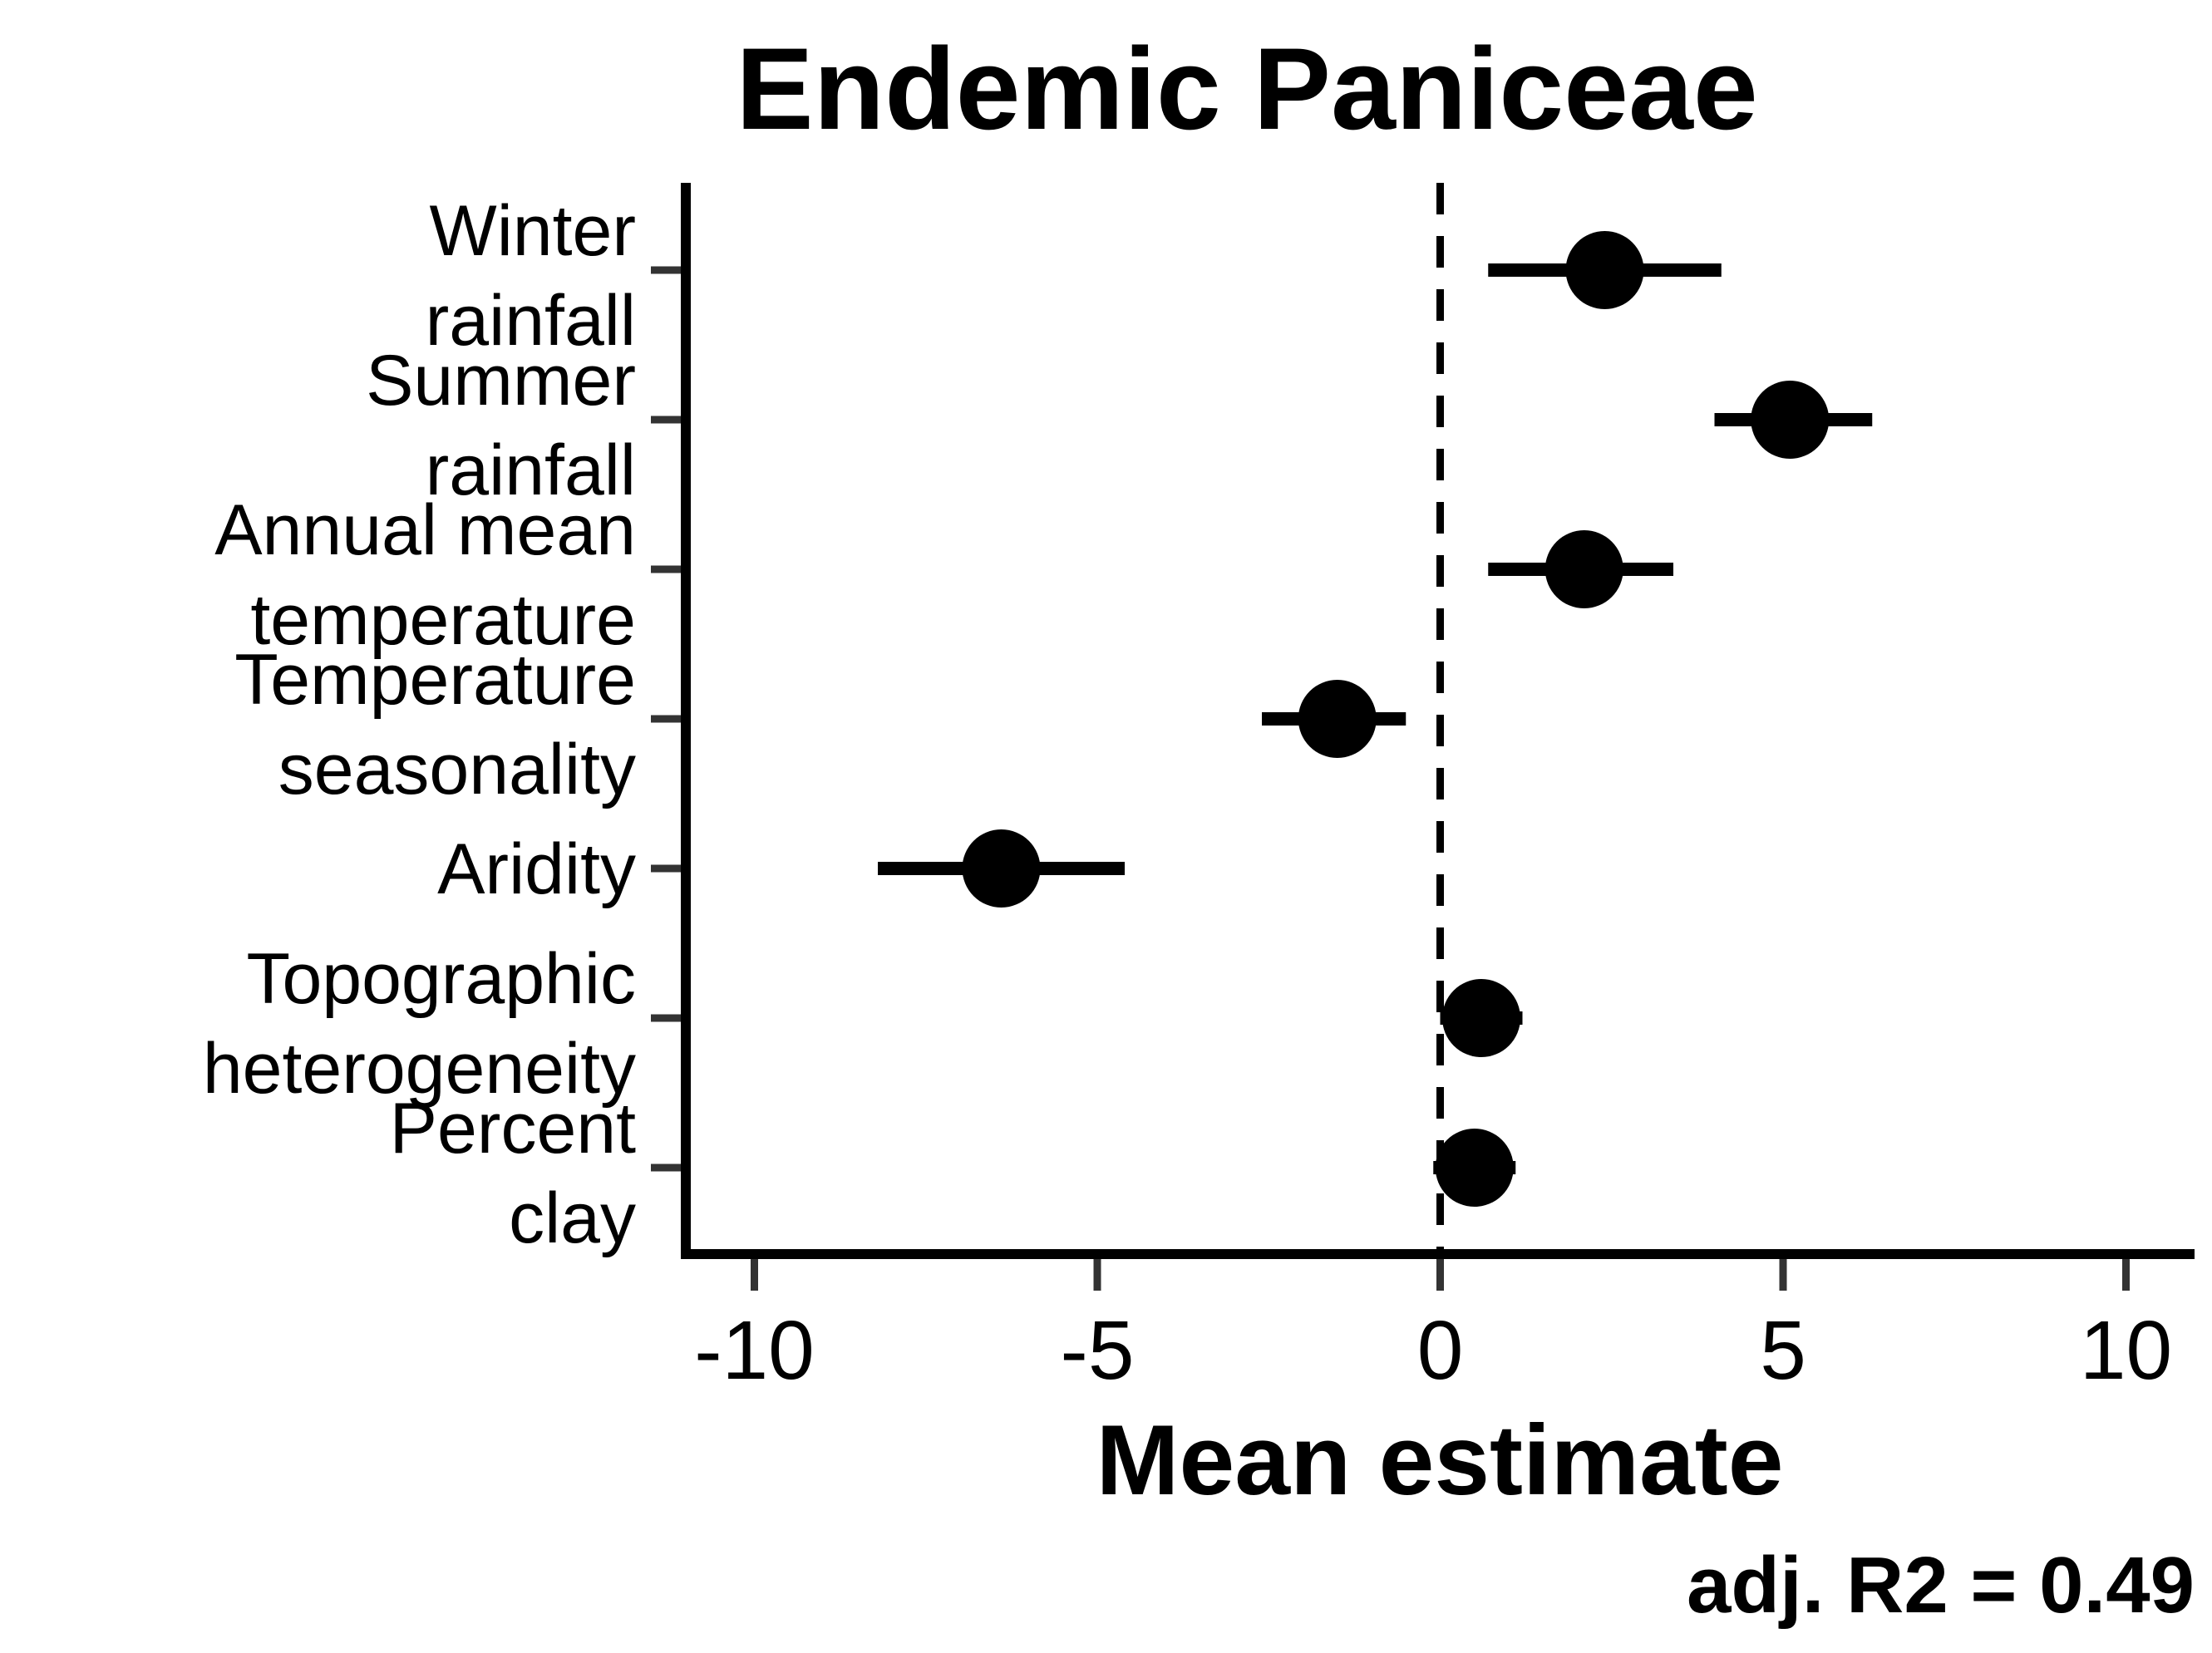  Describe the element at coordinates (501, 381) in the screenshot. I see `y-tick-label: Summer` at that location.